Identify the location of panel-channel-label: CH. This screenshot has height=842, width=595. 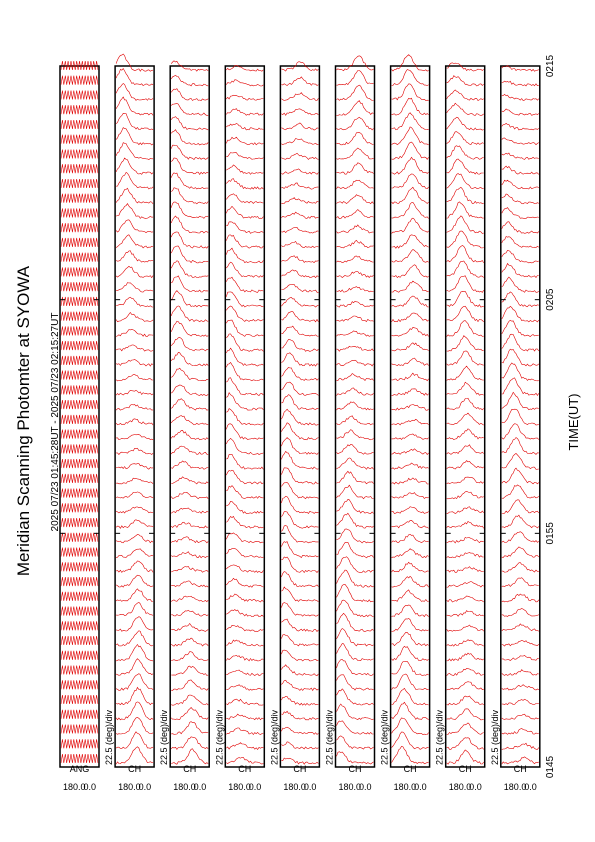
(244, 769).